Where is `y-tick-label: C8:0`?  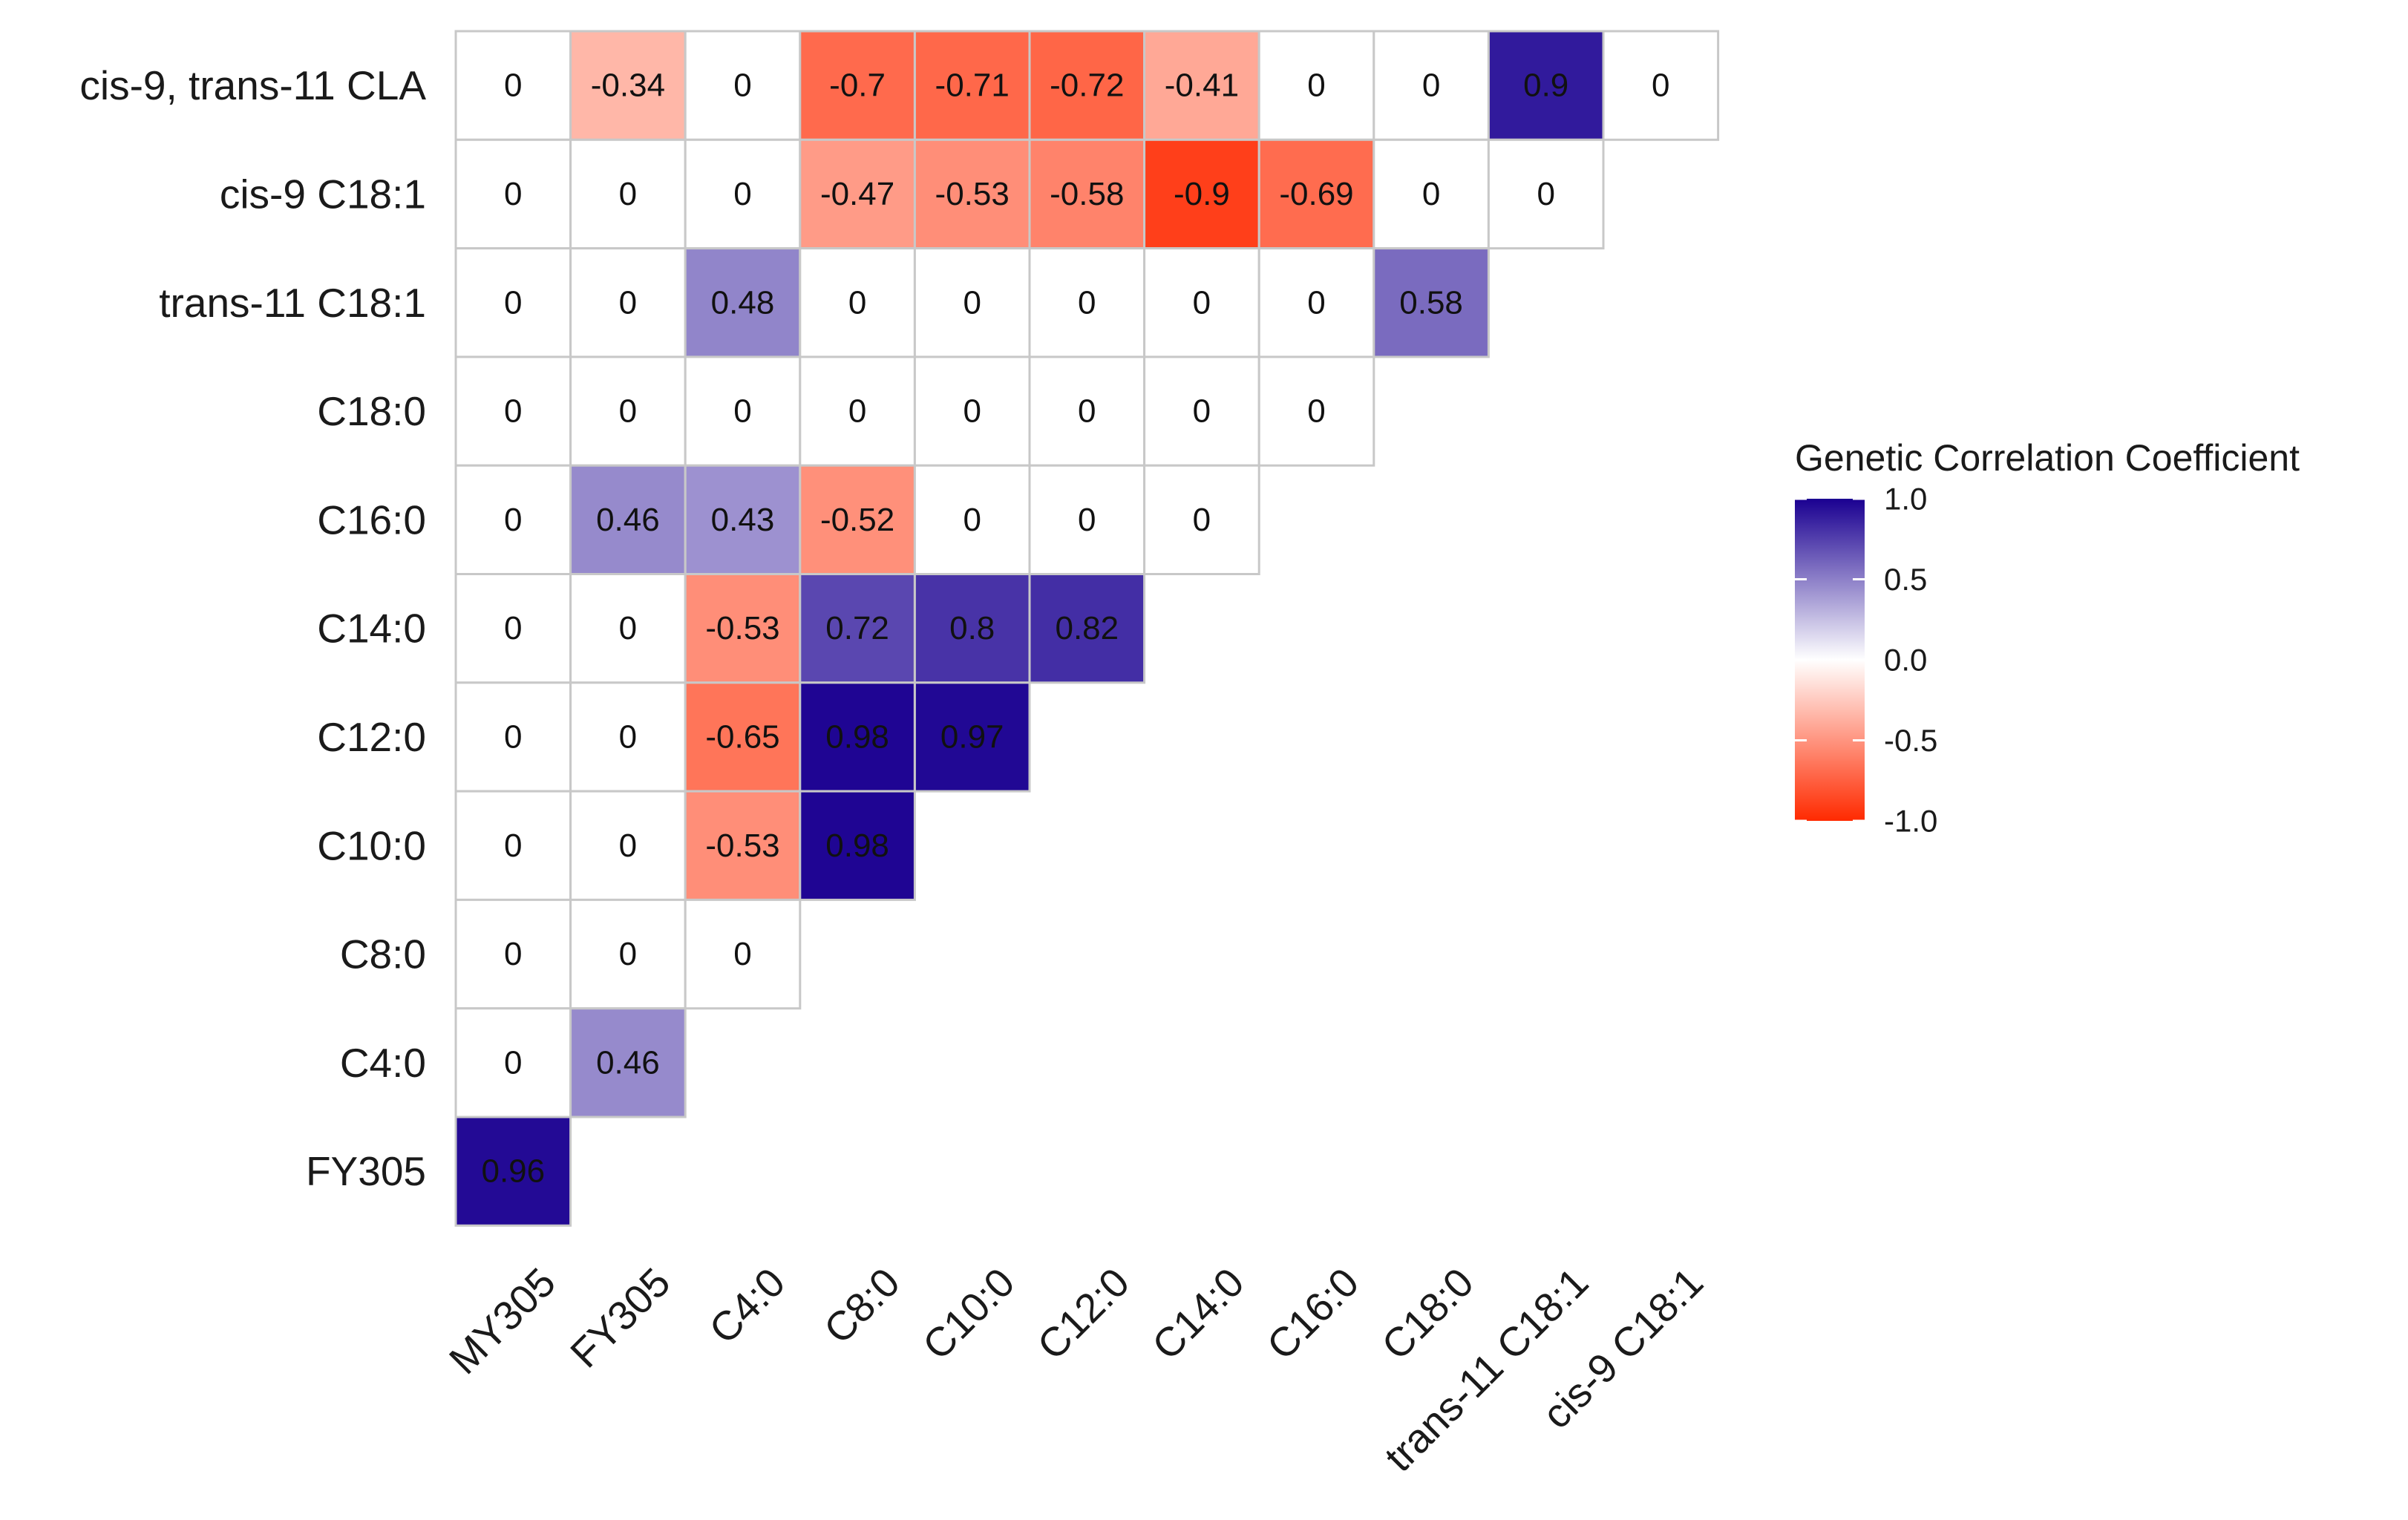
y-tick-label: C8:0 is located at coordinates (383, 954).